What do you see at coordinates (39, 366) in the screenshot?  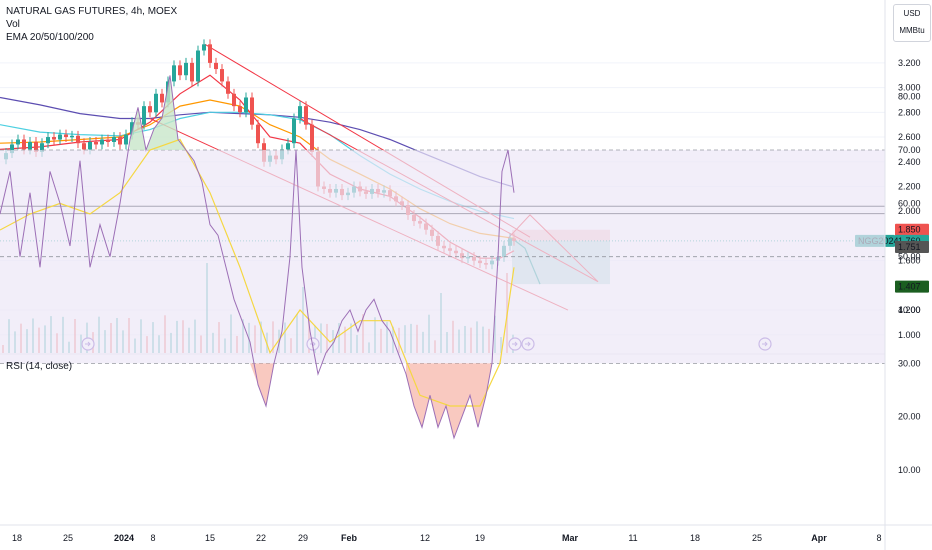 I see `rsi-legend: RSI (14, close)` at bounding box center [39, 366].